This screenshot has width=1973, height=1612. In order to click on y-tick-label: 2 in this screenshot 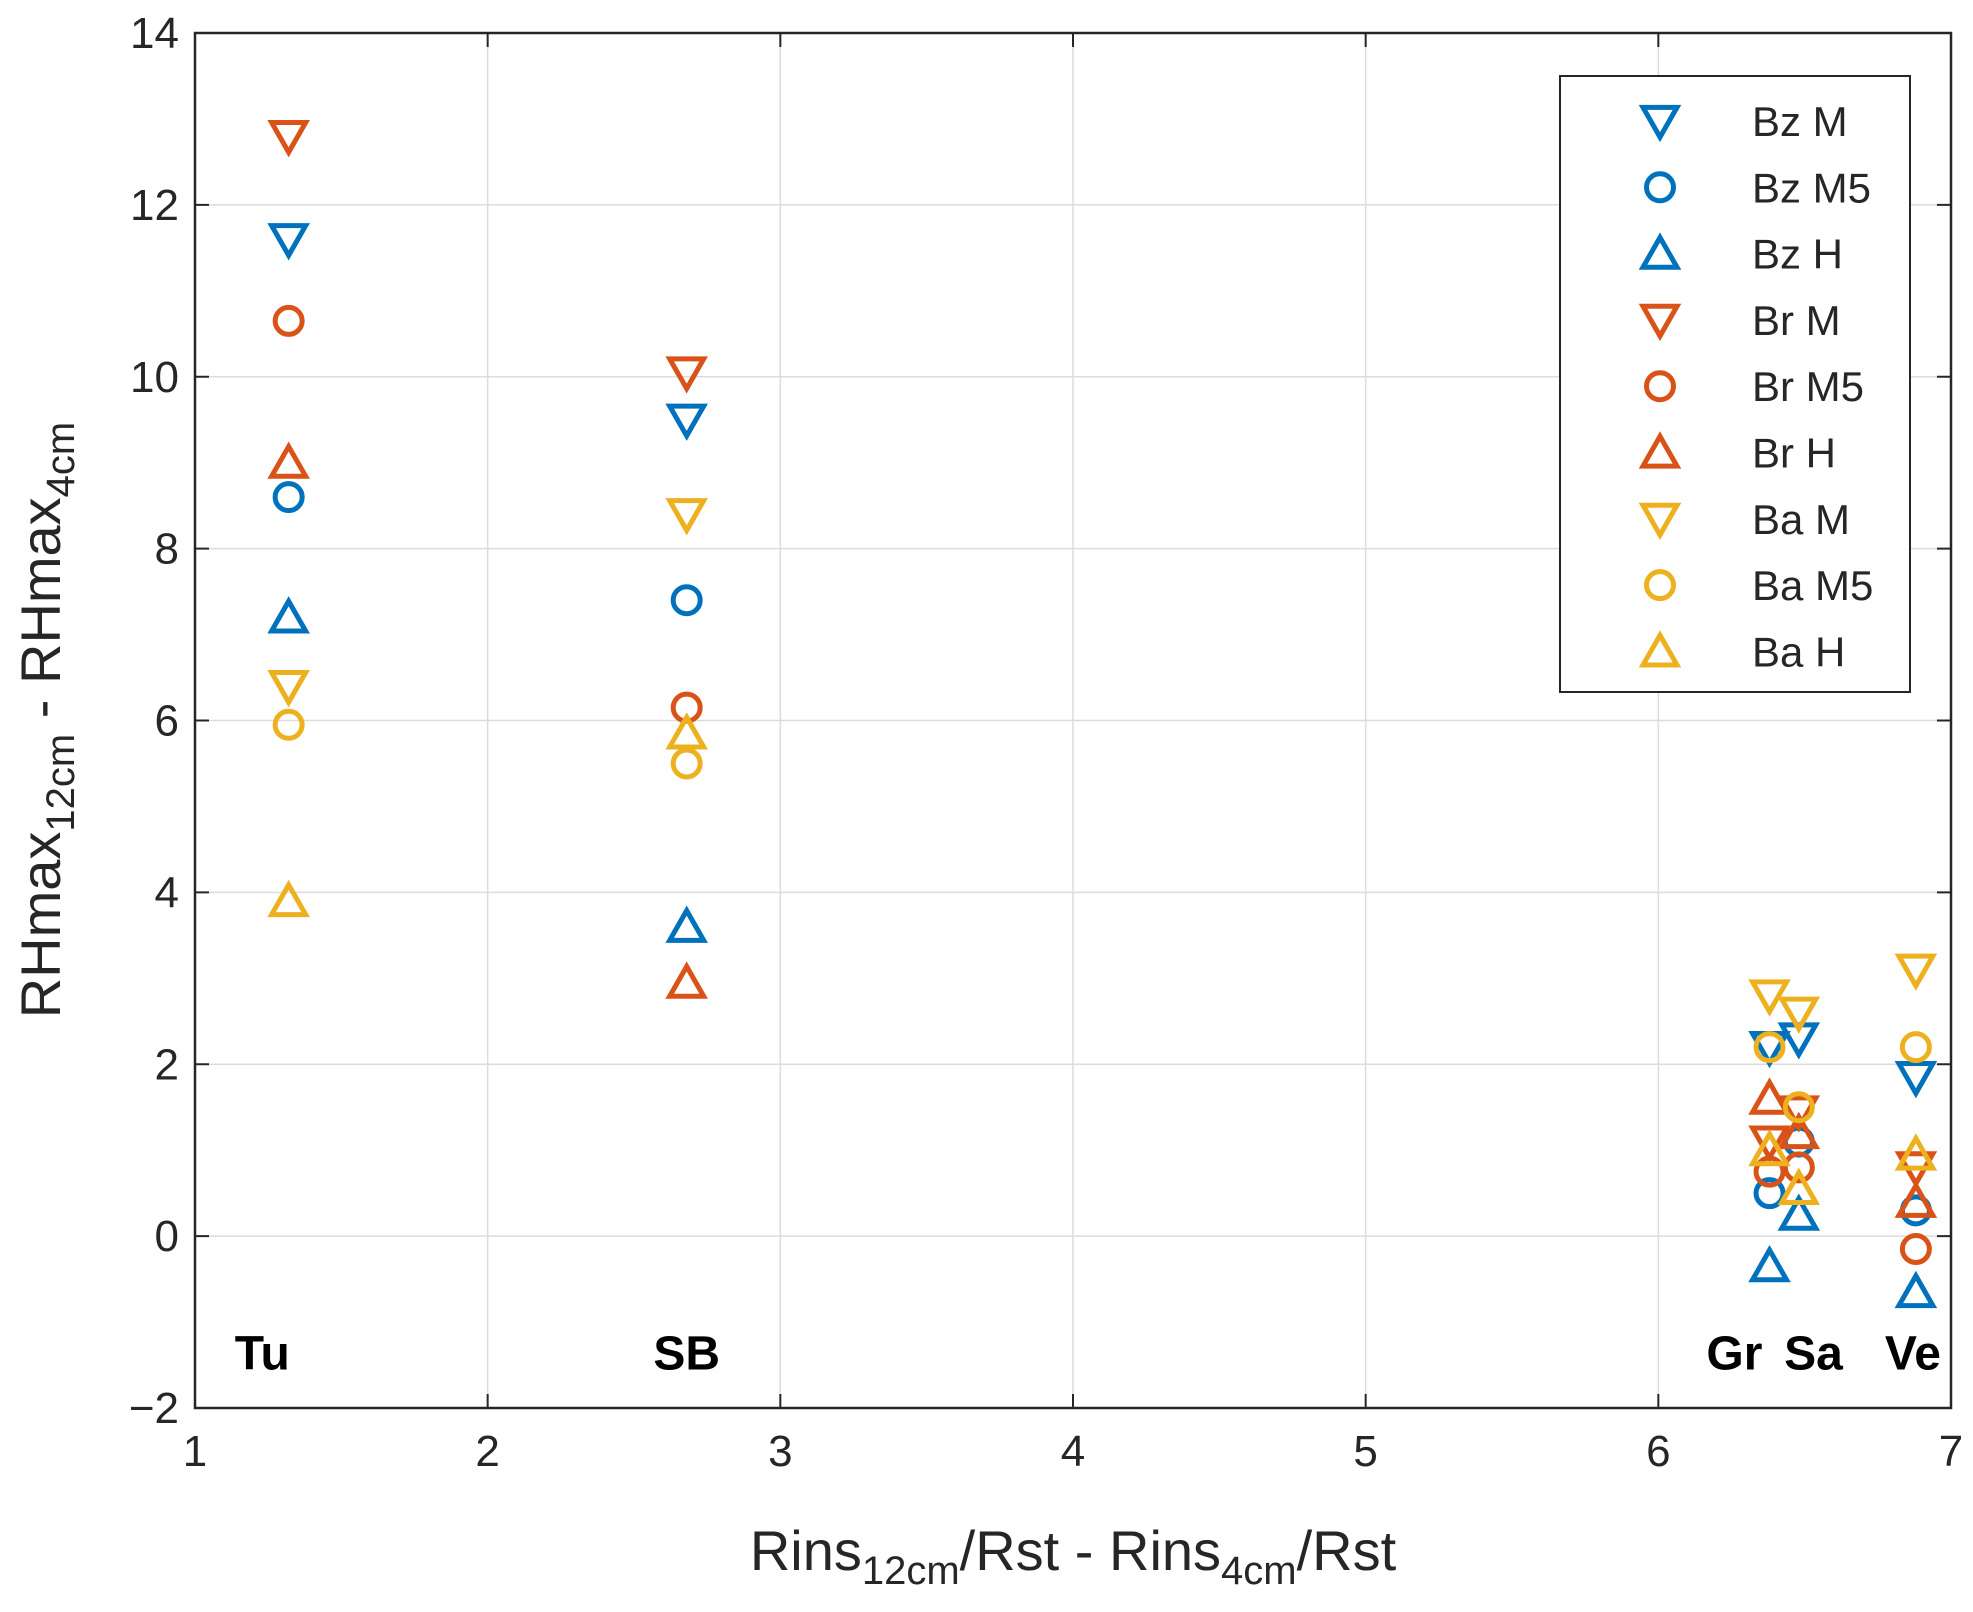, I will do `click(167, 1064)`.